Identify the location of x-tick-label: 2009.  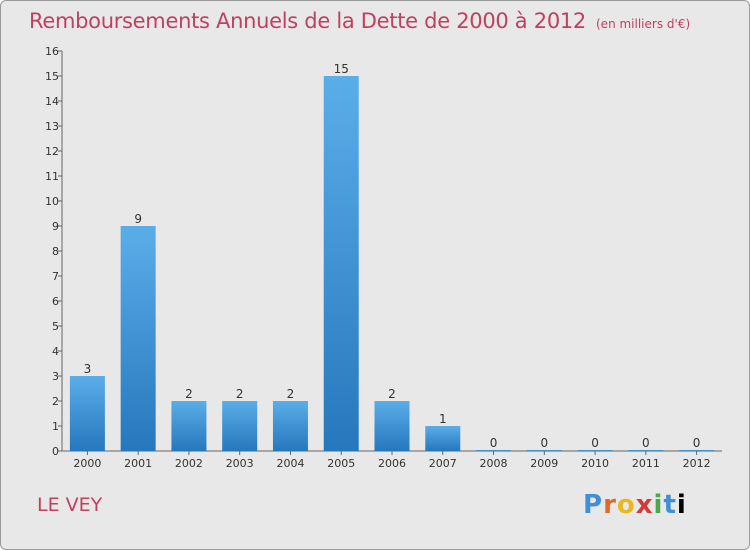
(544, 463).